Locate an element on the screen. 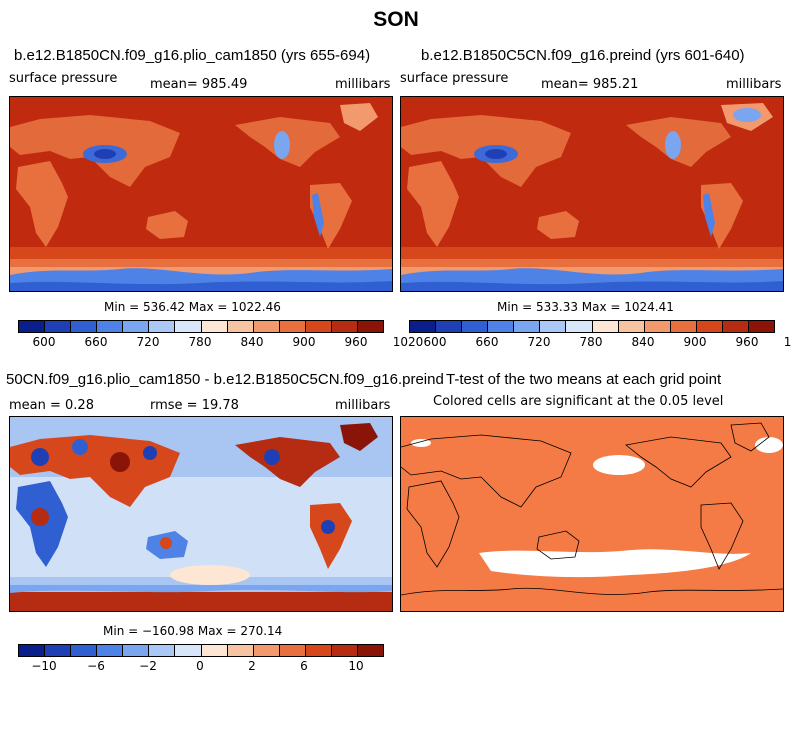 The height and width of the screenshot is (733, 792). panel2-map is located at coordinates (592, 194).